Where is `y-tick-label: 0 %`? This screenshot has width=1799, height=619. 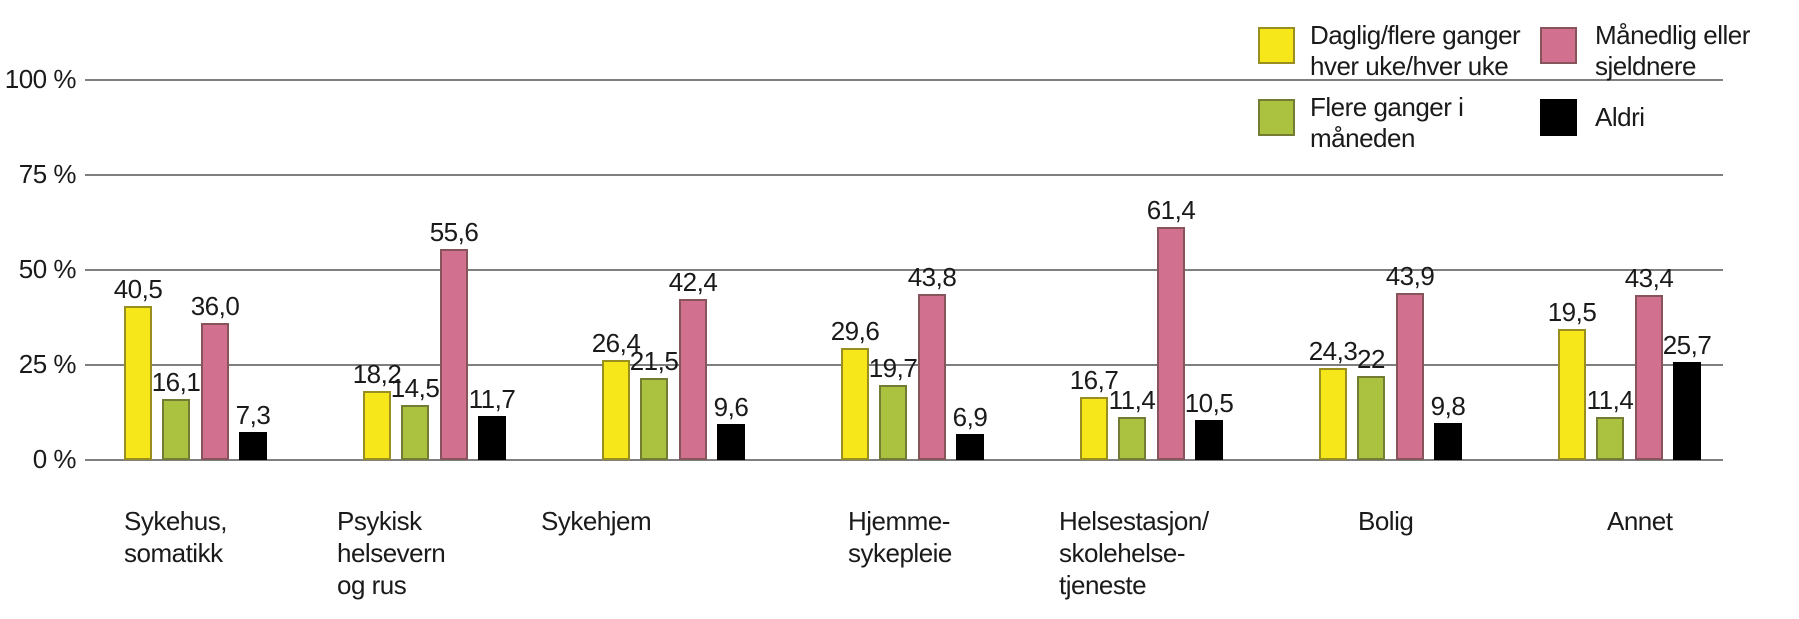 y-tick-label: 0 % is located at coordinates (54, 458).